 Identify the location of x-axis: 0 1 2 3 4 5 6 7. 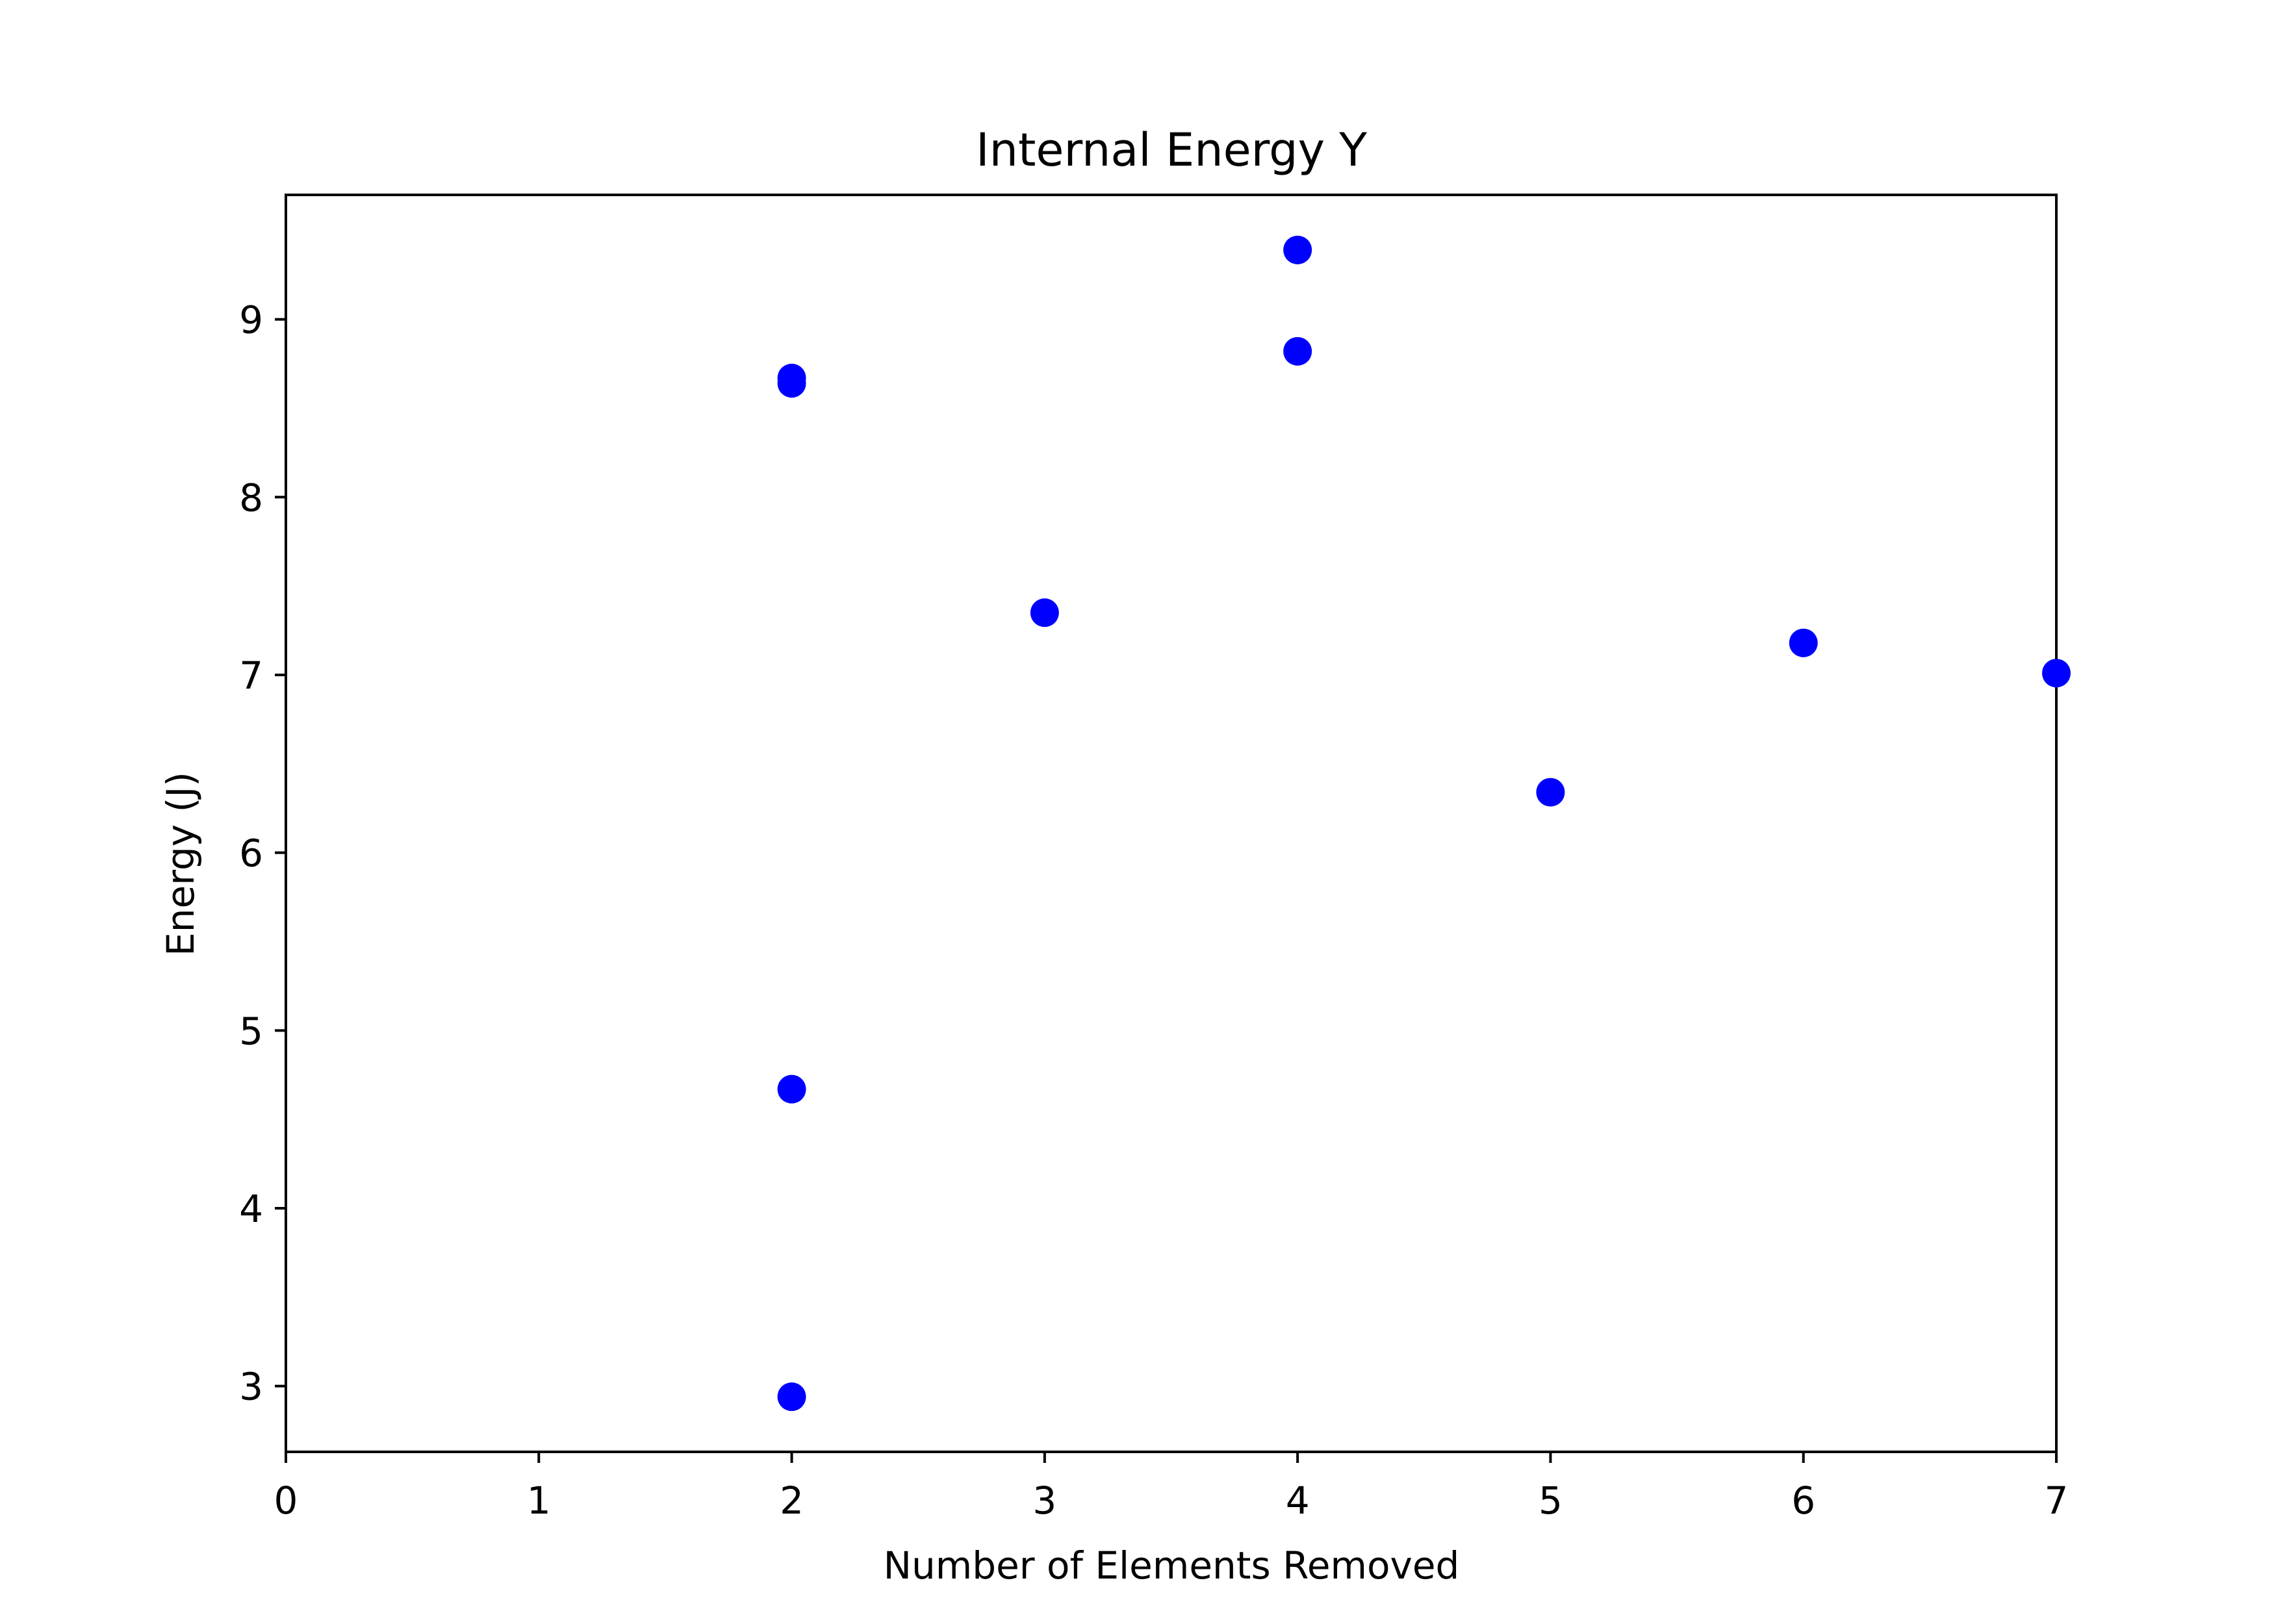
(1171, 1487).